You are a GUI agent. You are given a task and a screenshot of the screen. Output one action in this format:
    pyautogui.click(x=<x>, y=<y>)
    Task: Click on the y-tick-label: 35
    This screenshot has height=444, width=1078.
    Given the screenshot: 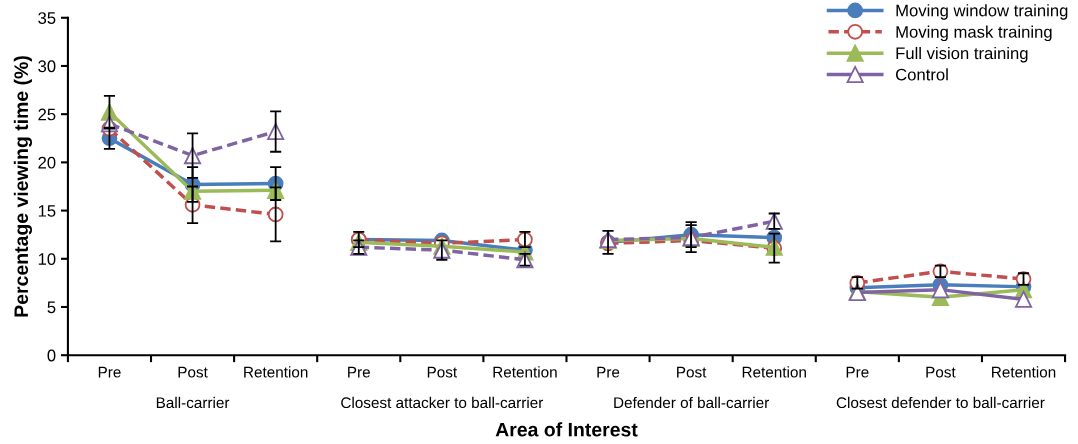 What is the action you would take?
    pyautogui.click(x=47, y=18)
    